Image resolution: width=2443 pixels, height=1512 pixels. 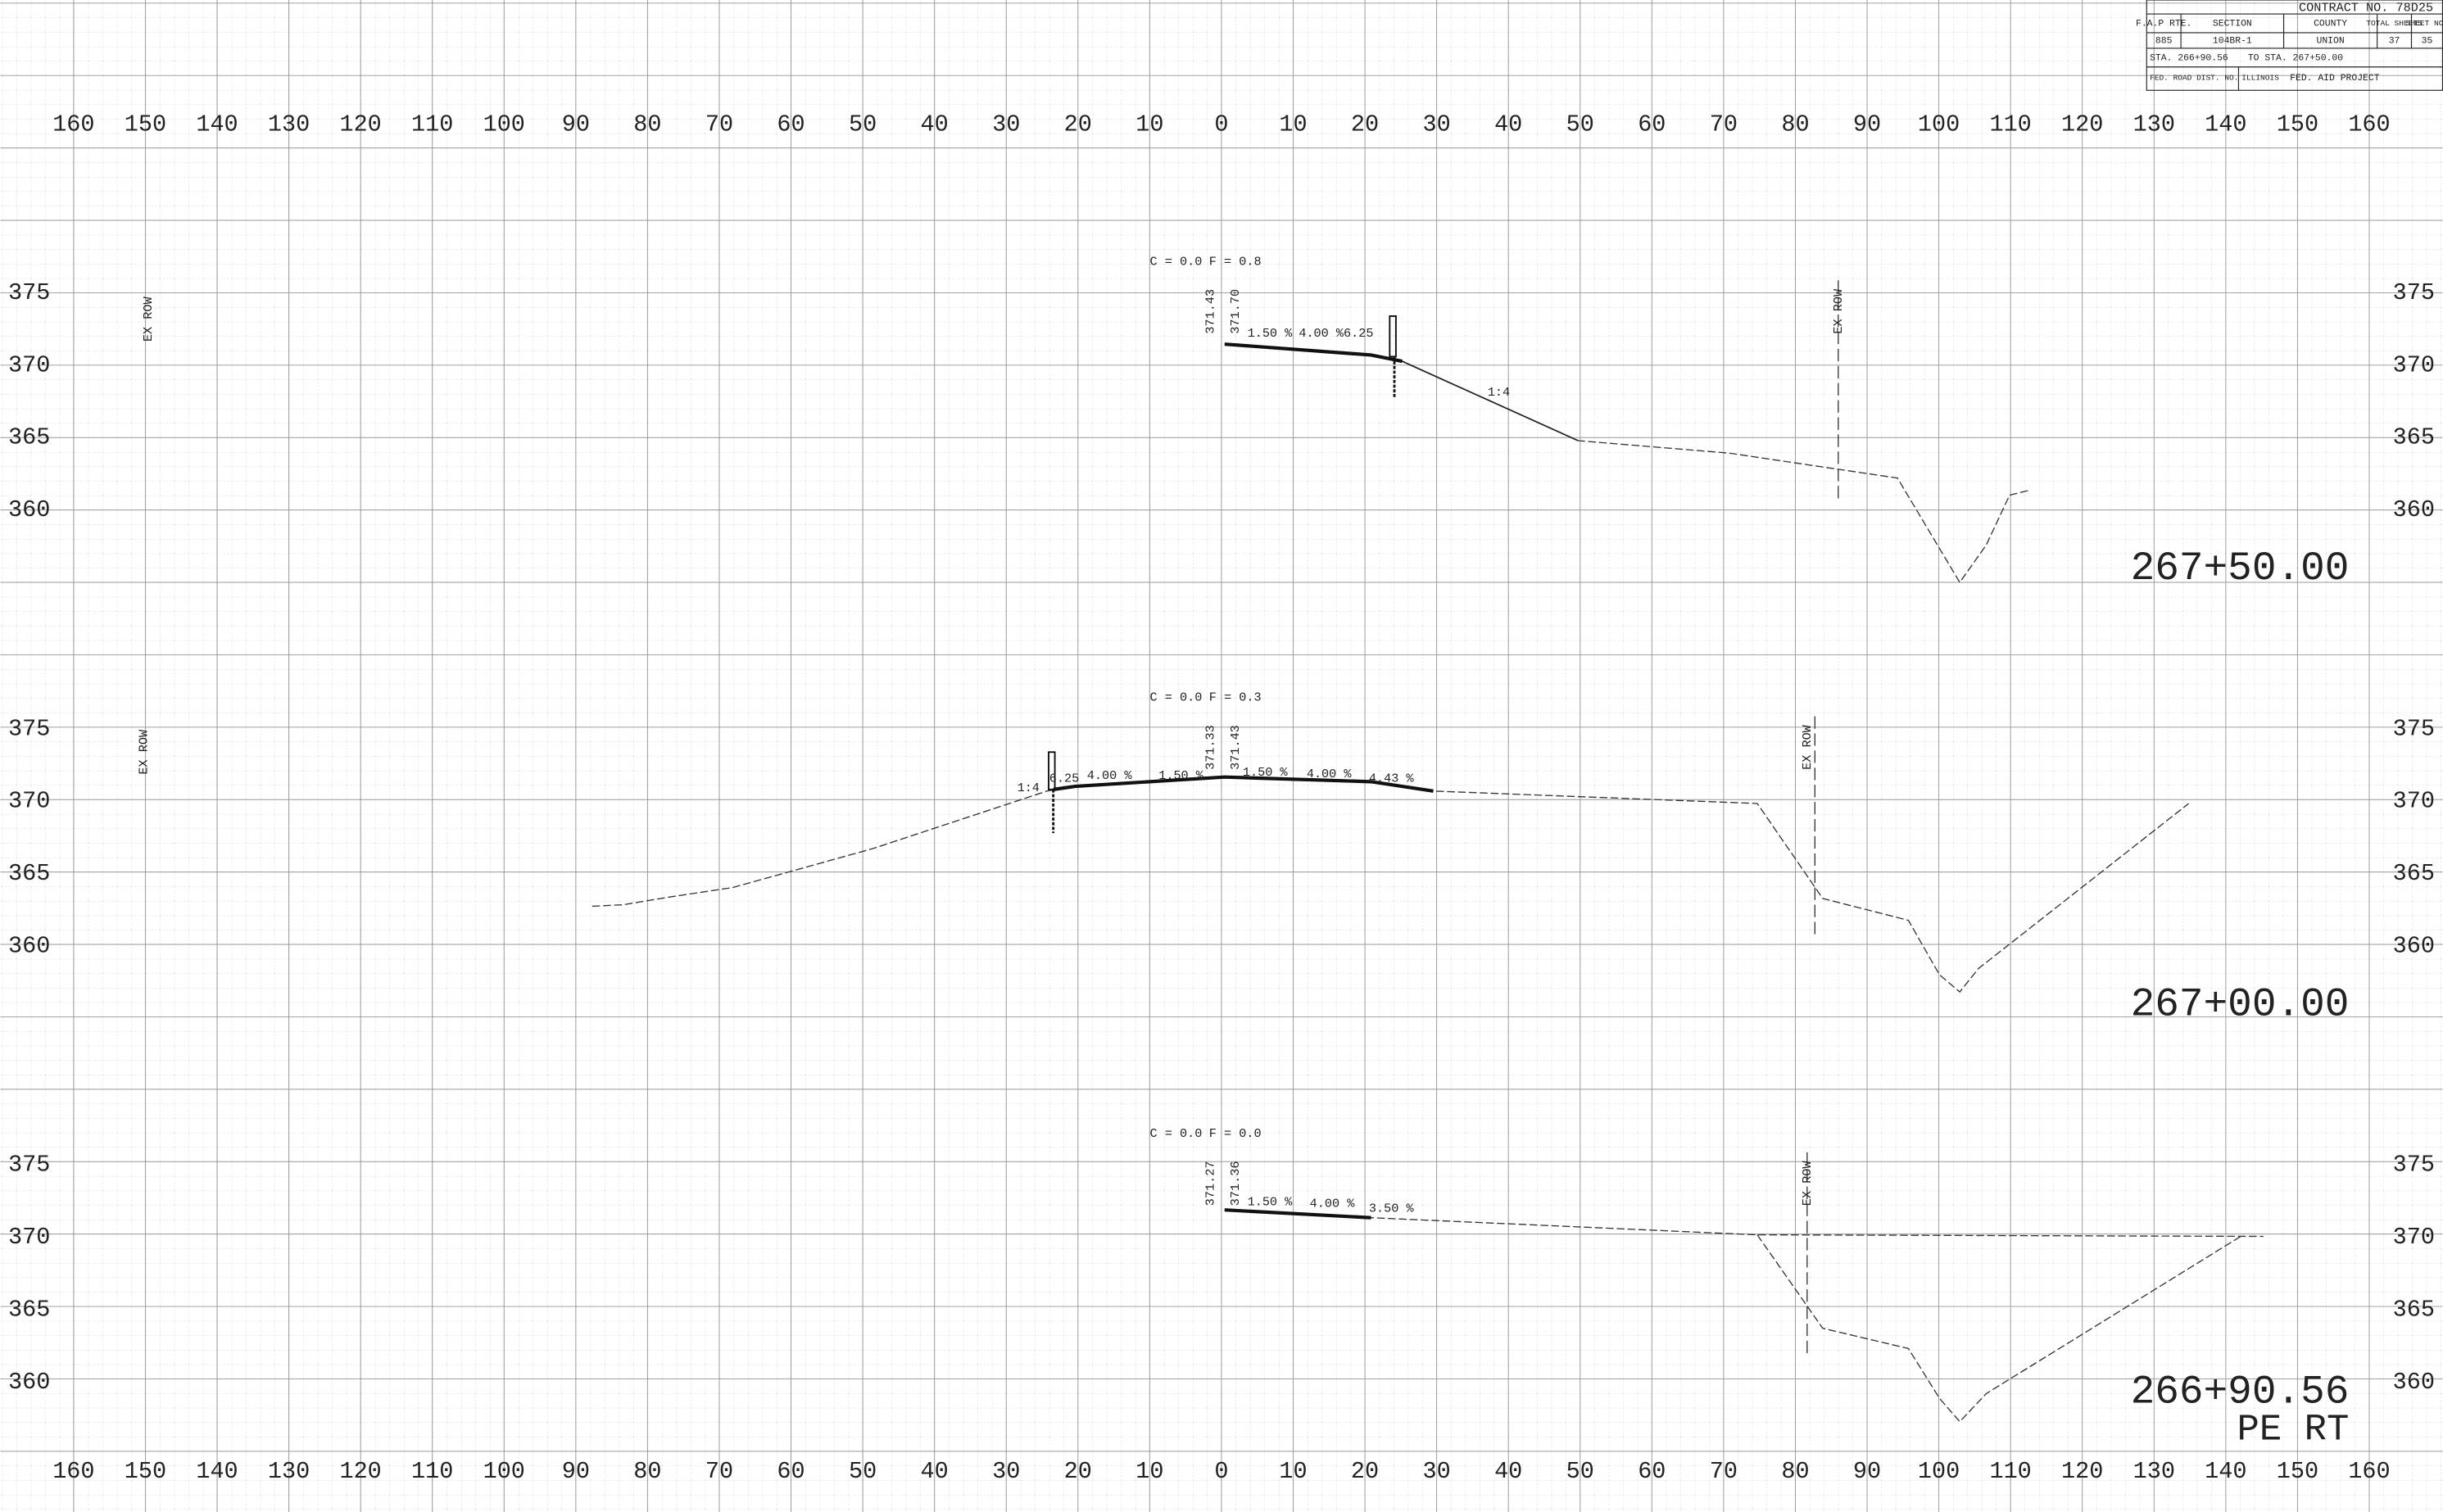 What do you see at coordinates (1392, 1208) in the screenshot?
I see `annotation: 3.50 %` at bounding box center [1392, 1208].